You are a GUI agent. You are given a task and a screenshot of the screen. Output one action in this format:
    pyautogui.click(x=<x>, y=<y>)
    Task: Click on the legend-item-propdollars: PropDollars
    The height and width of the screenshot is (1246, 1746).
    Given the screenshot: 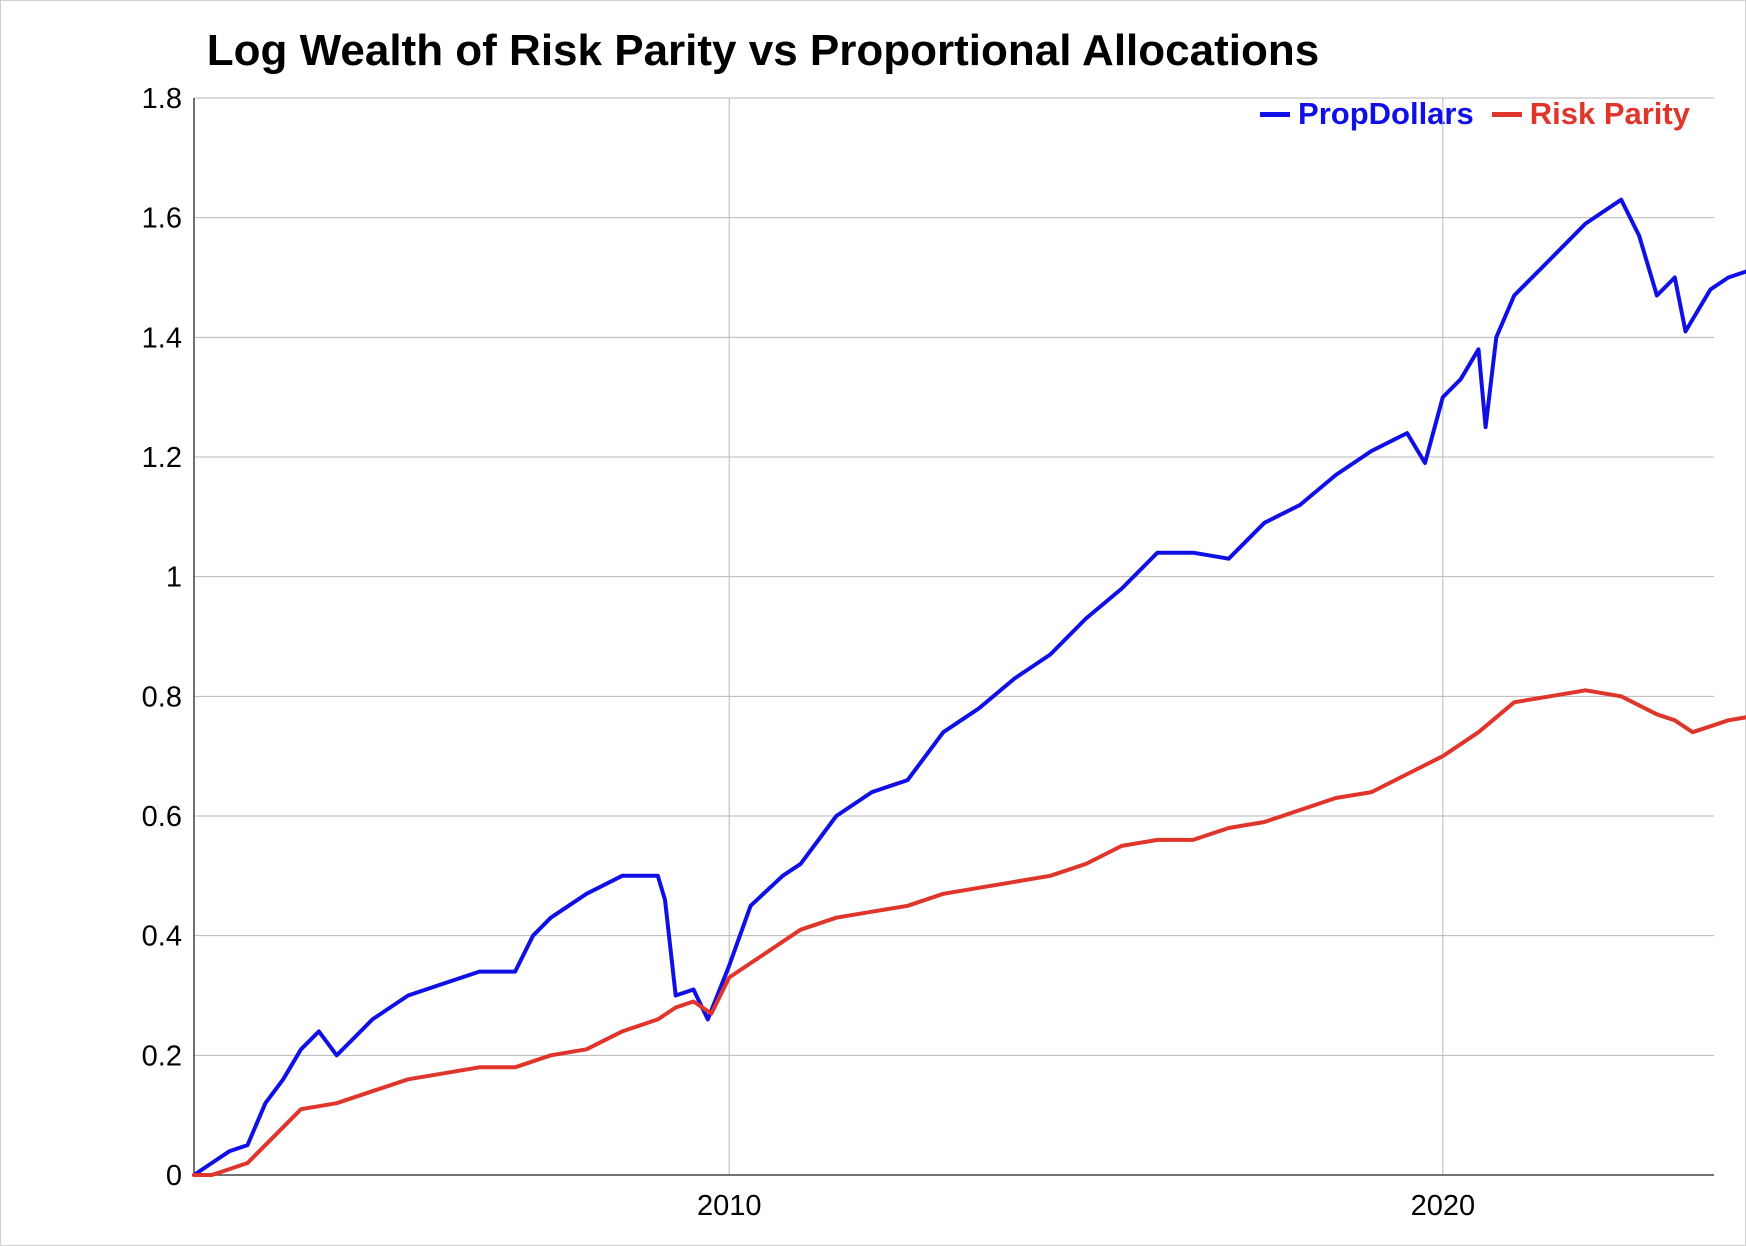 What is the action you would take?
    pyautogui.click(x=1367, y=114)
    